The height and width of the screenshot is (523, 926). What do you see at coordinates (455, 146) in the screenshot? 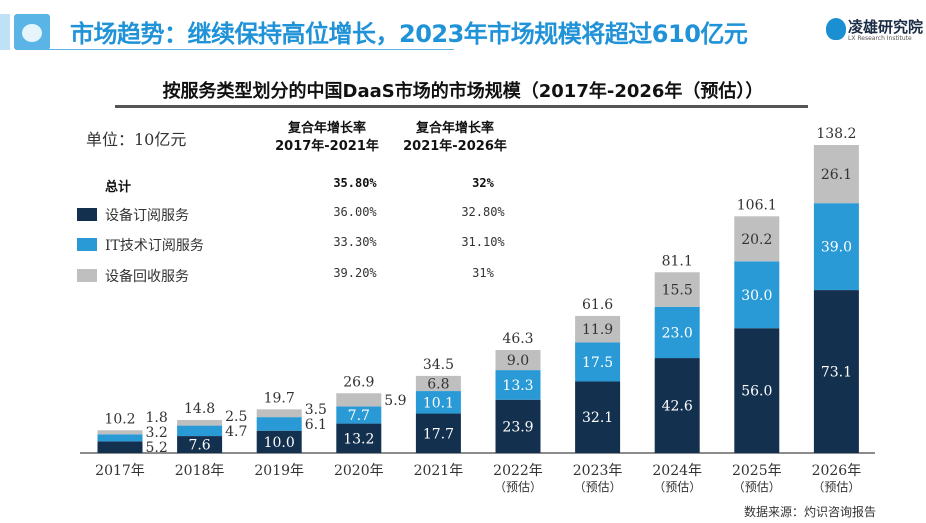
I see `cagr-header-2-line2: 2021年-2026年` at bounding box center [455, 146].